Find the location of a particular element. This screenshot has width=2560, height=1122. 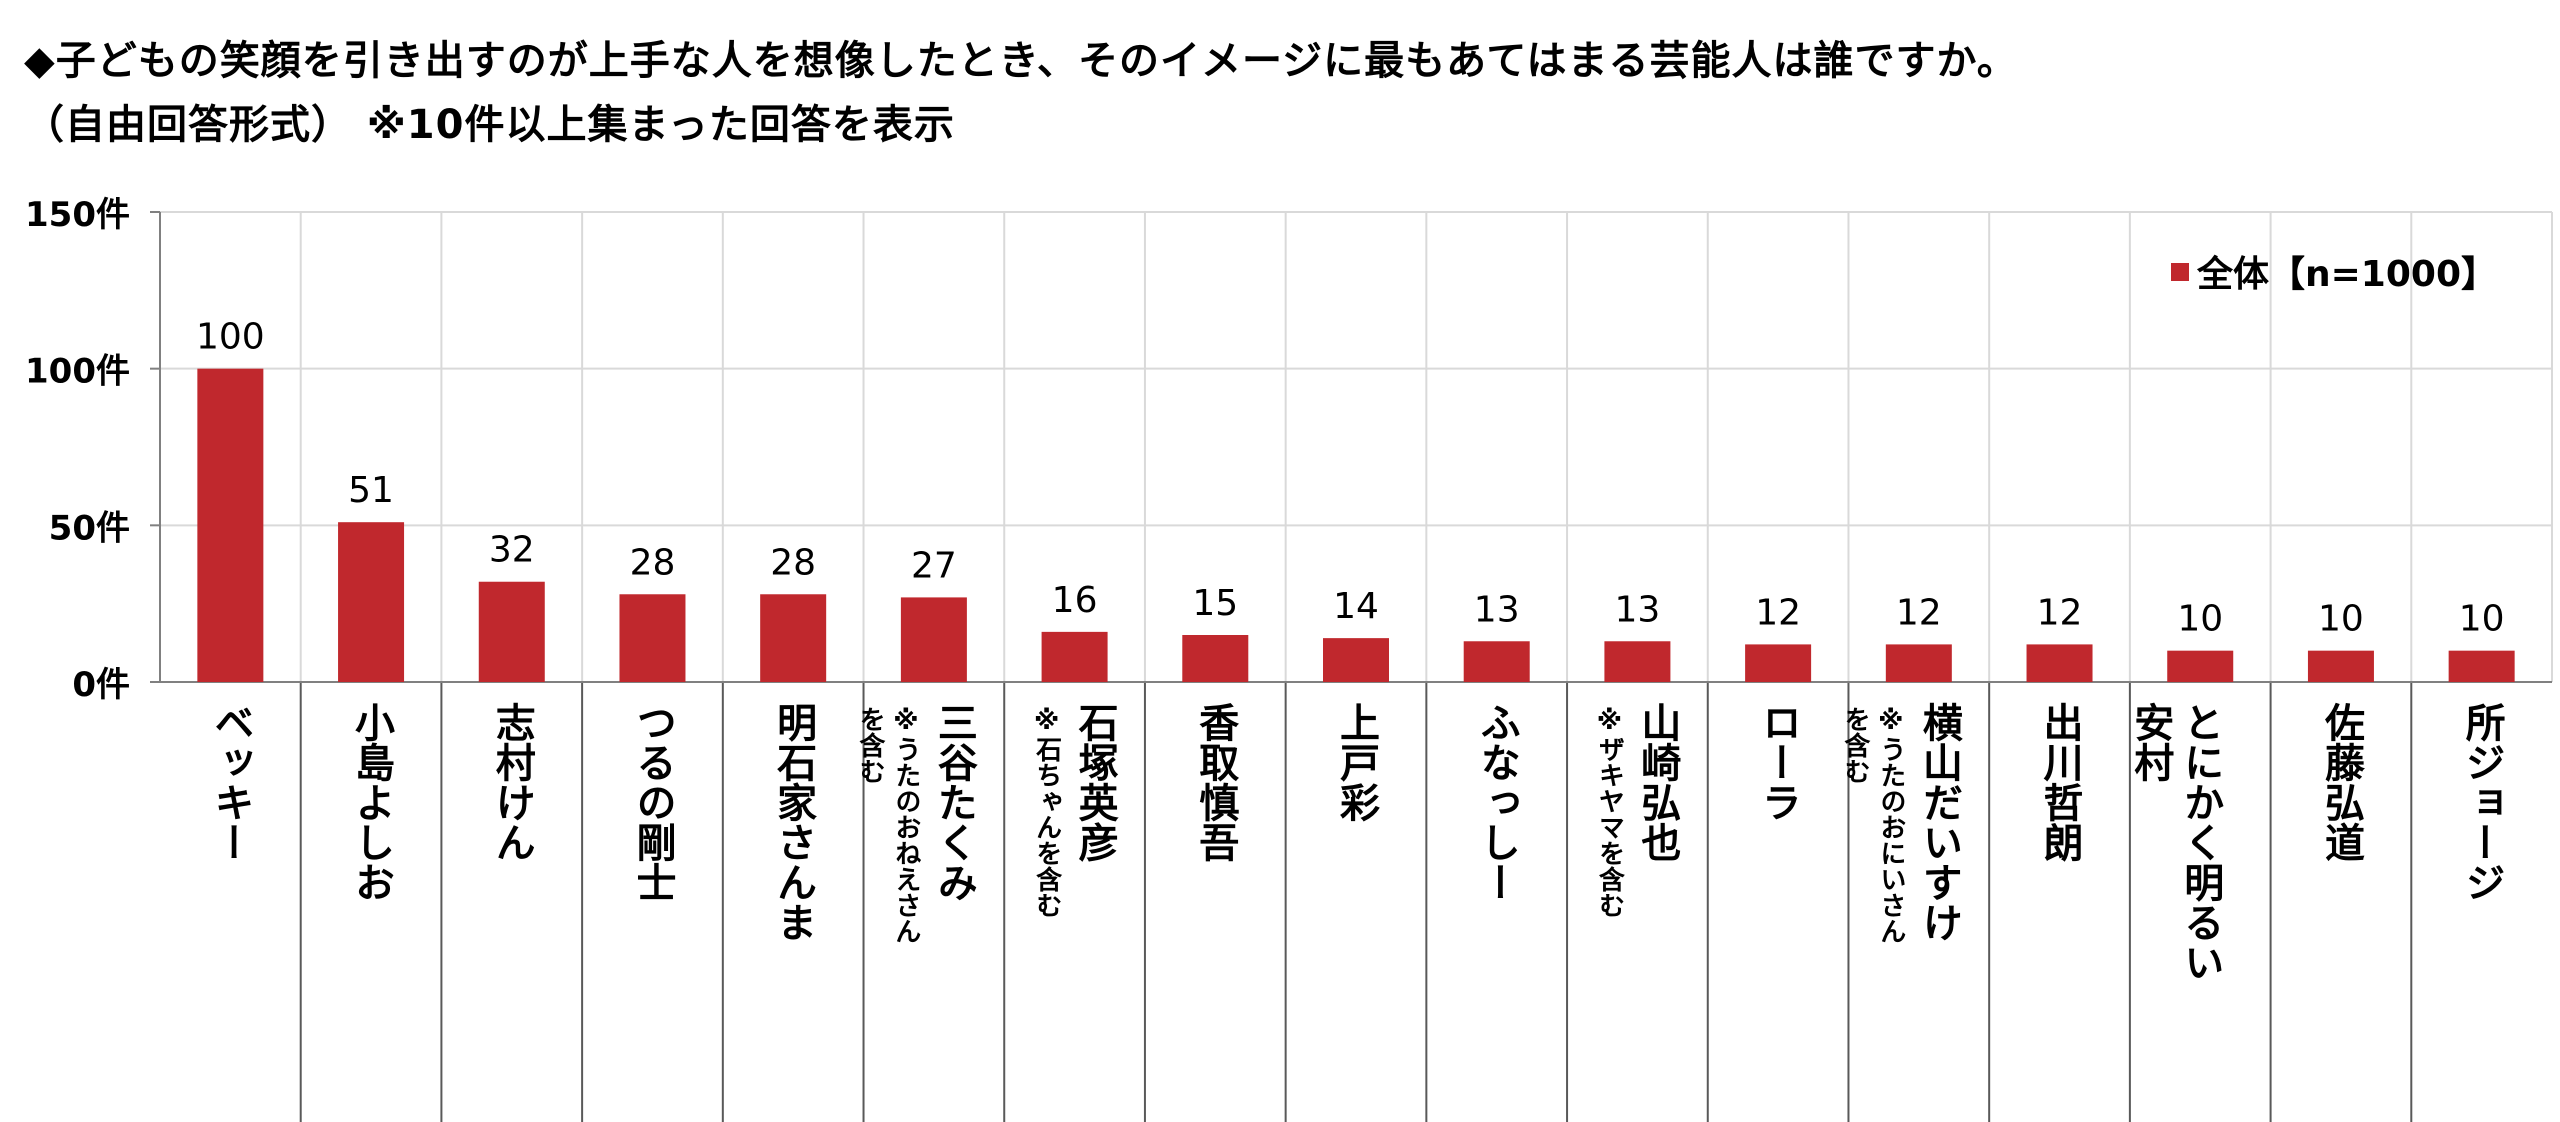

legend-swatch is located at coordinates (2180, 272).